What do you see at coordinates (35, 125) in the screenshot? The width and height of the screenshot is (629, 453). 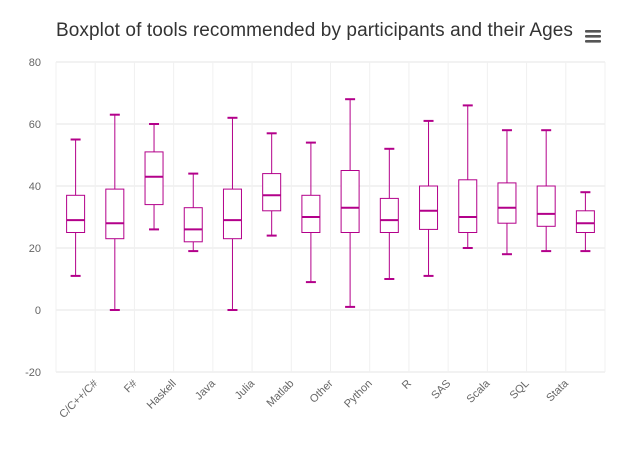 I see `y-tick-label: 60` at bounding box center [35, 125].